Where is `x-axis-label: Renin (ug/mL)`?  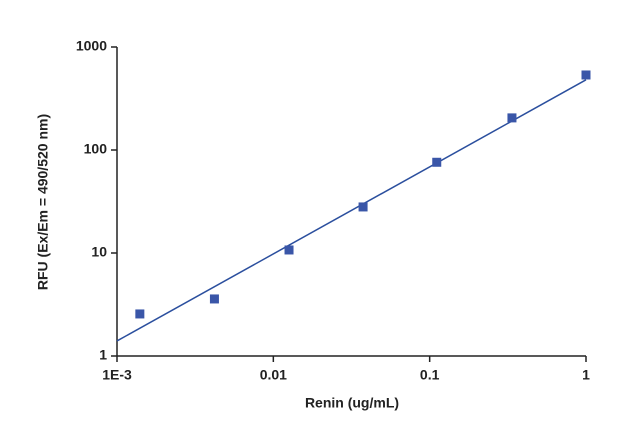
x-axis-label: Renin (ug/mL) is located at coordinates (352, 403).